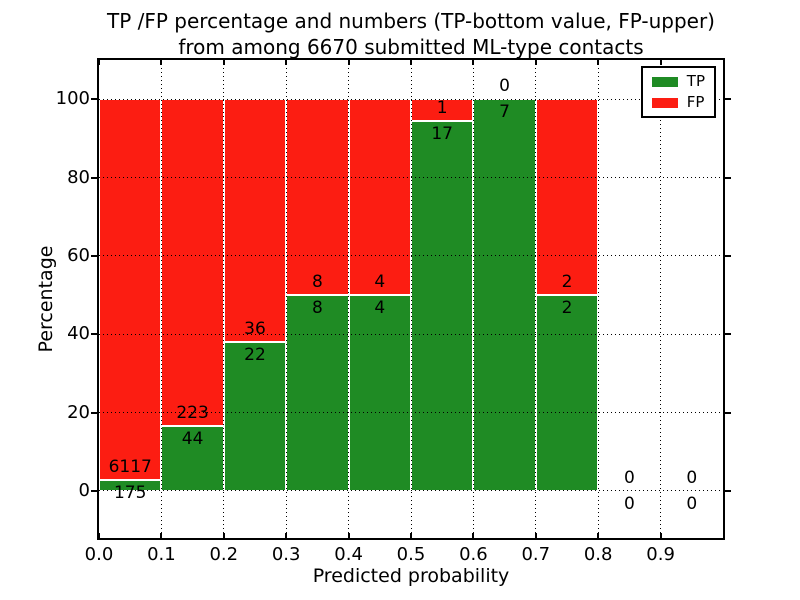 The height and width of the screenshot is (600, 800). What do you see at coordinates (678, 92) in the screenshot?
I see `legend: TP FP` at bounding box center [678, 92].